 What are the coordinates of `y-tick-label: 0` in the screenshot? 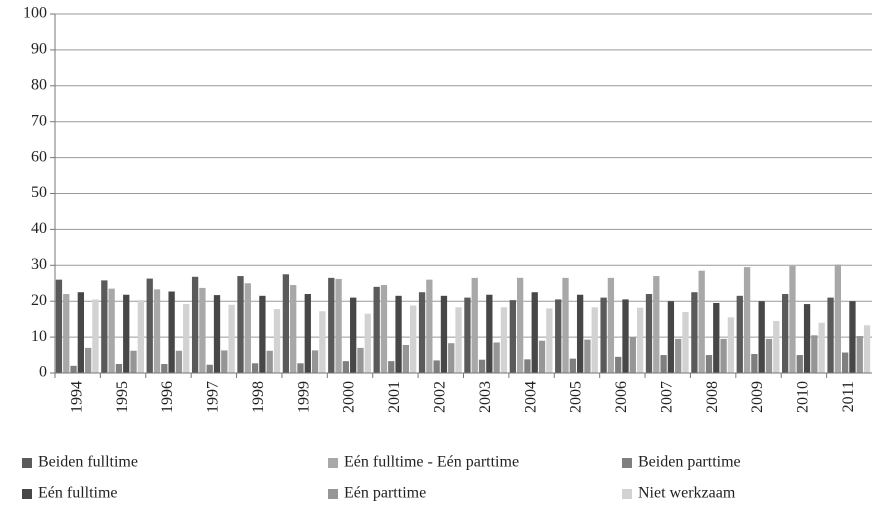 It's located at (43, 372).